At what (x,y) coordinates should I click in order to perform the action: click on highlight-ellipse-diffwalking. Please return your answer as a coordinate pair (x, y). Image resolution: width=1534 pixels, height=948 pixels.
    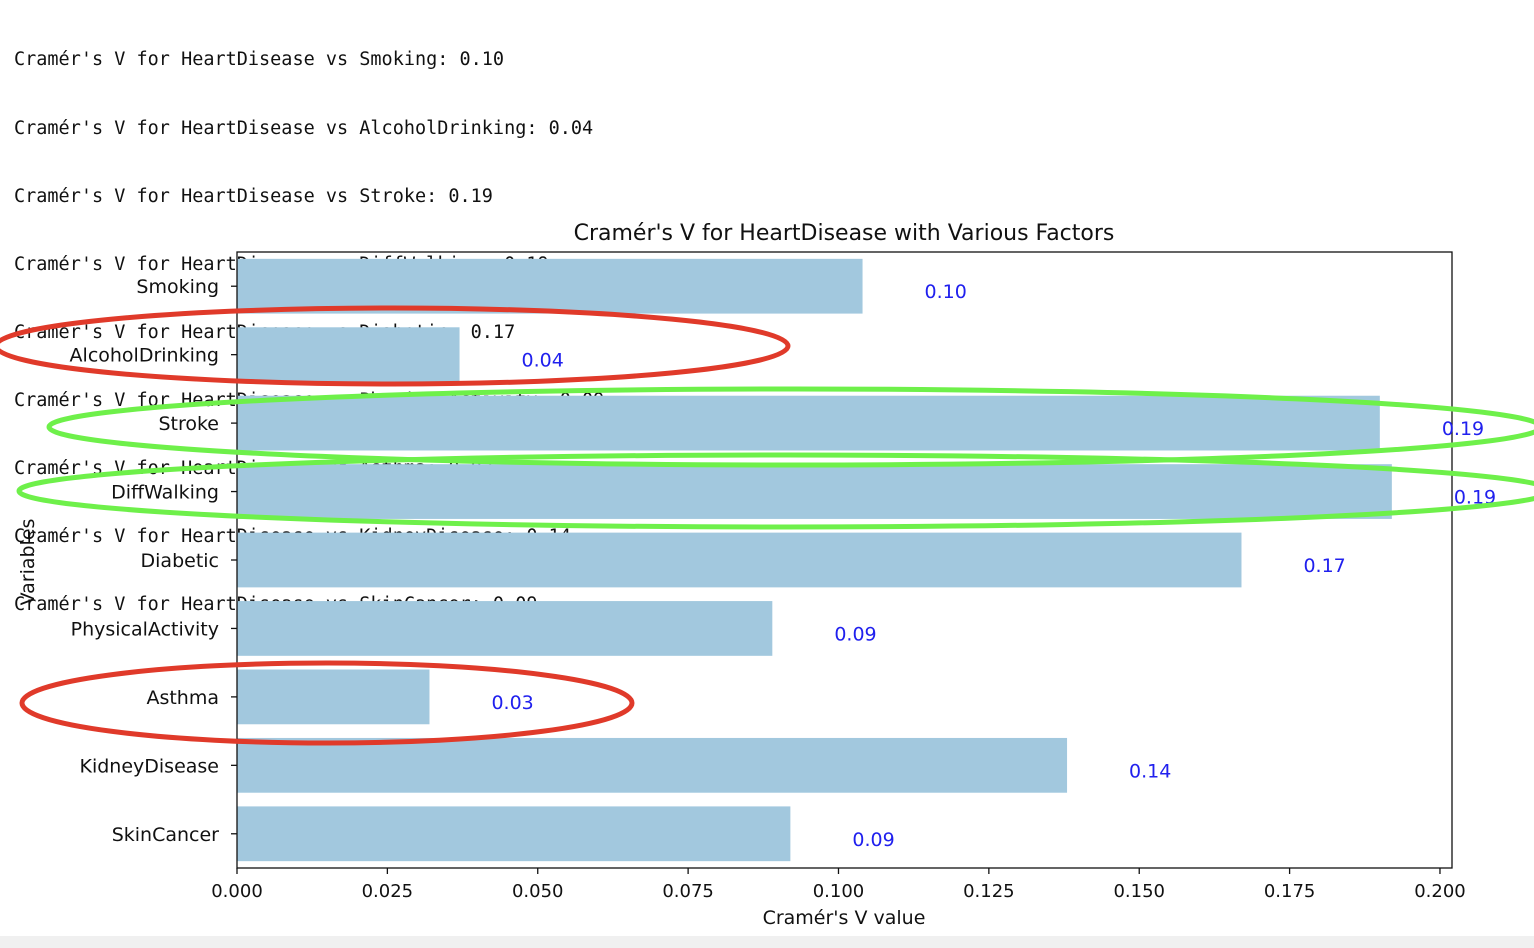
    Looking at the image, I should click on (775, 491).